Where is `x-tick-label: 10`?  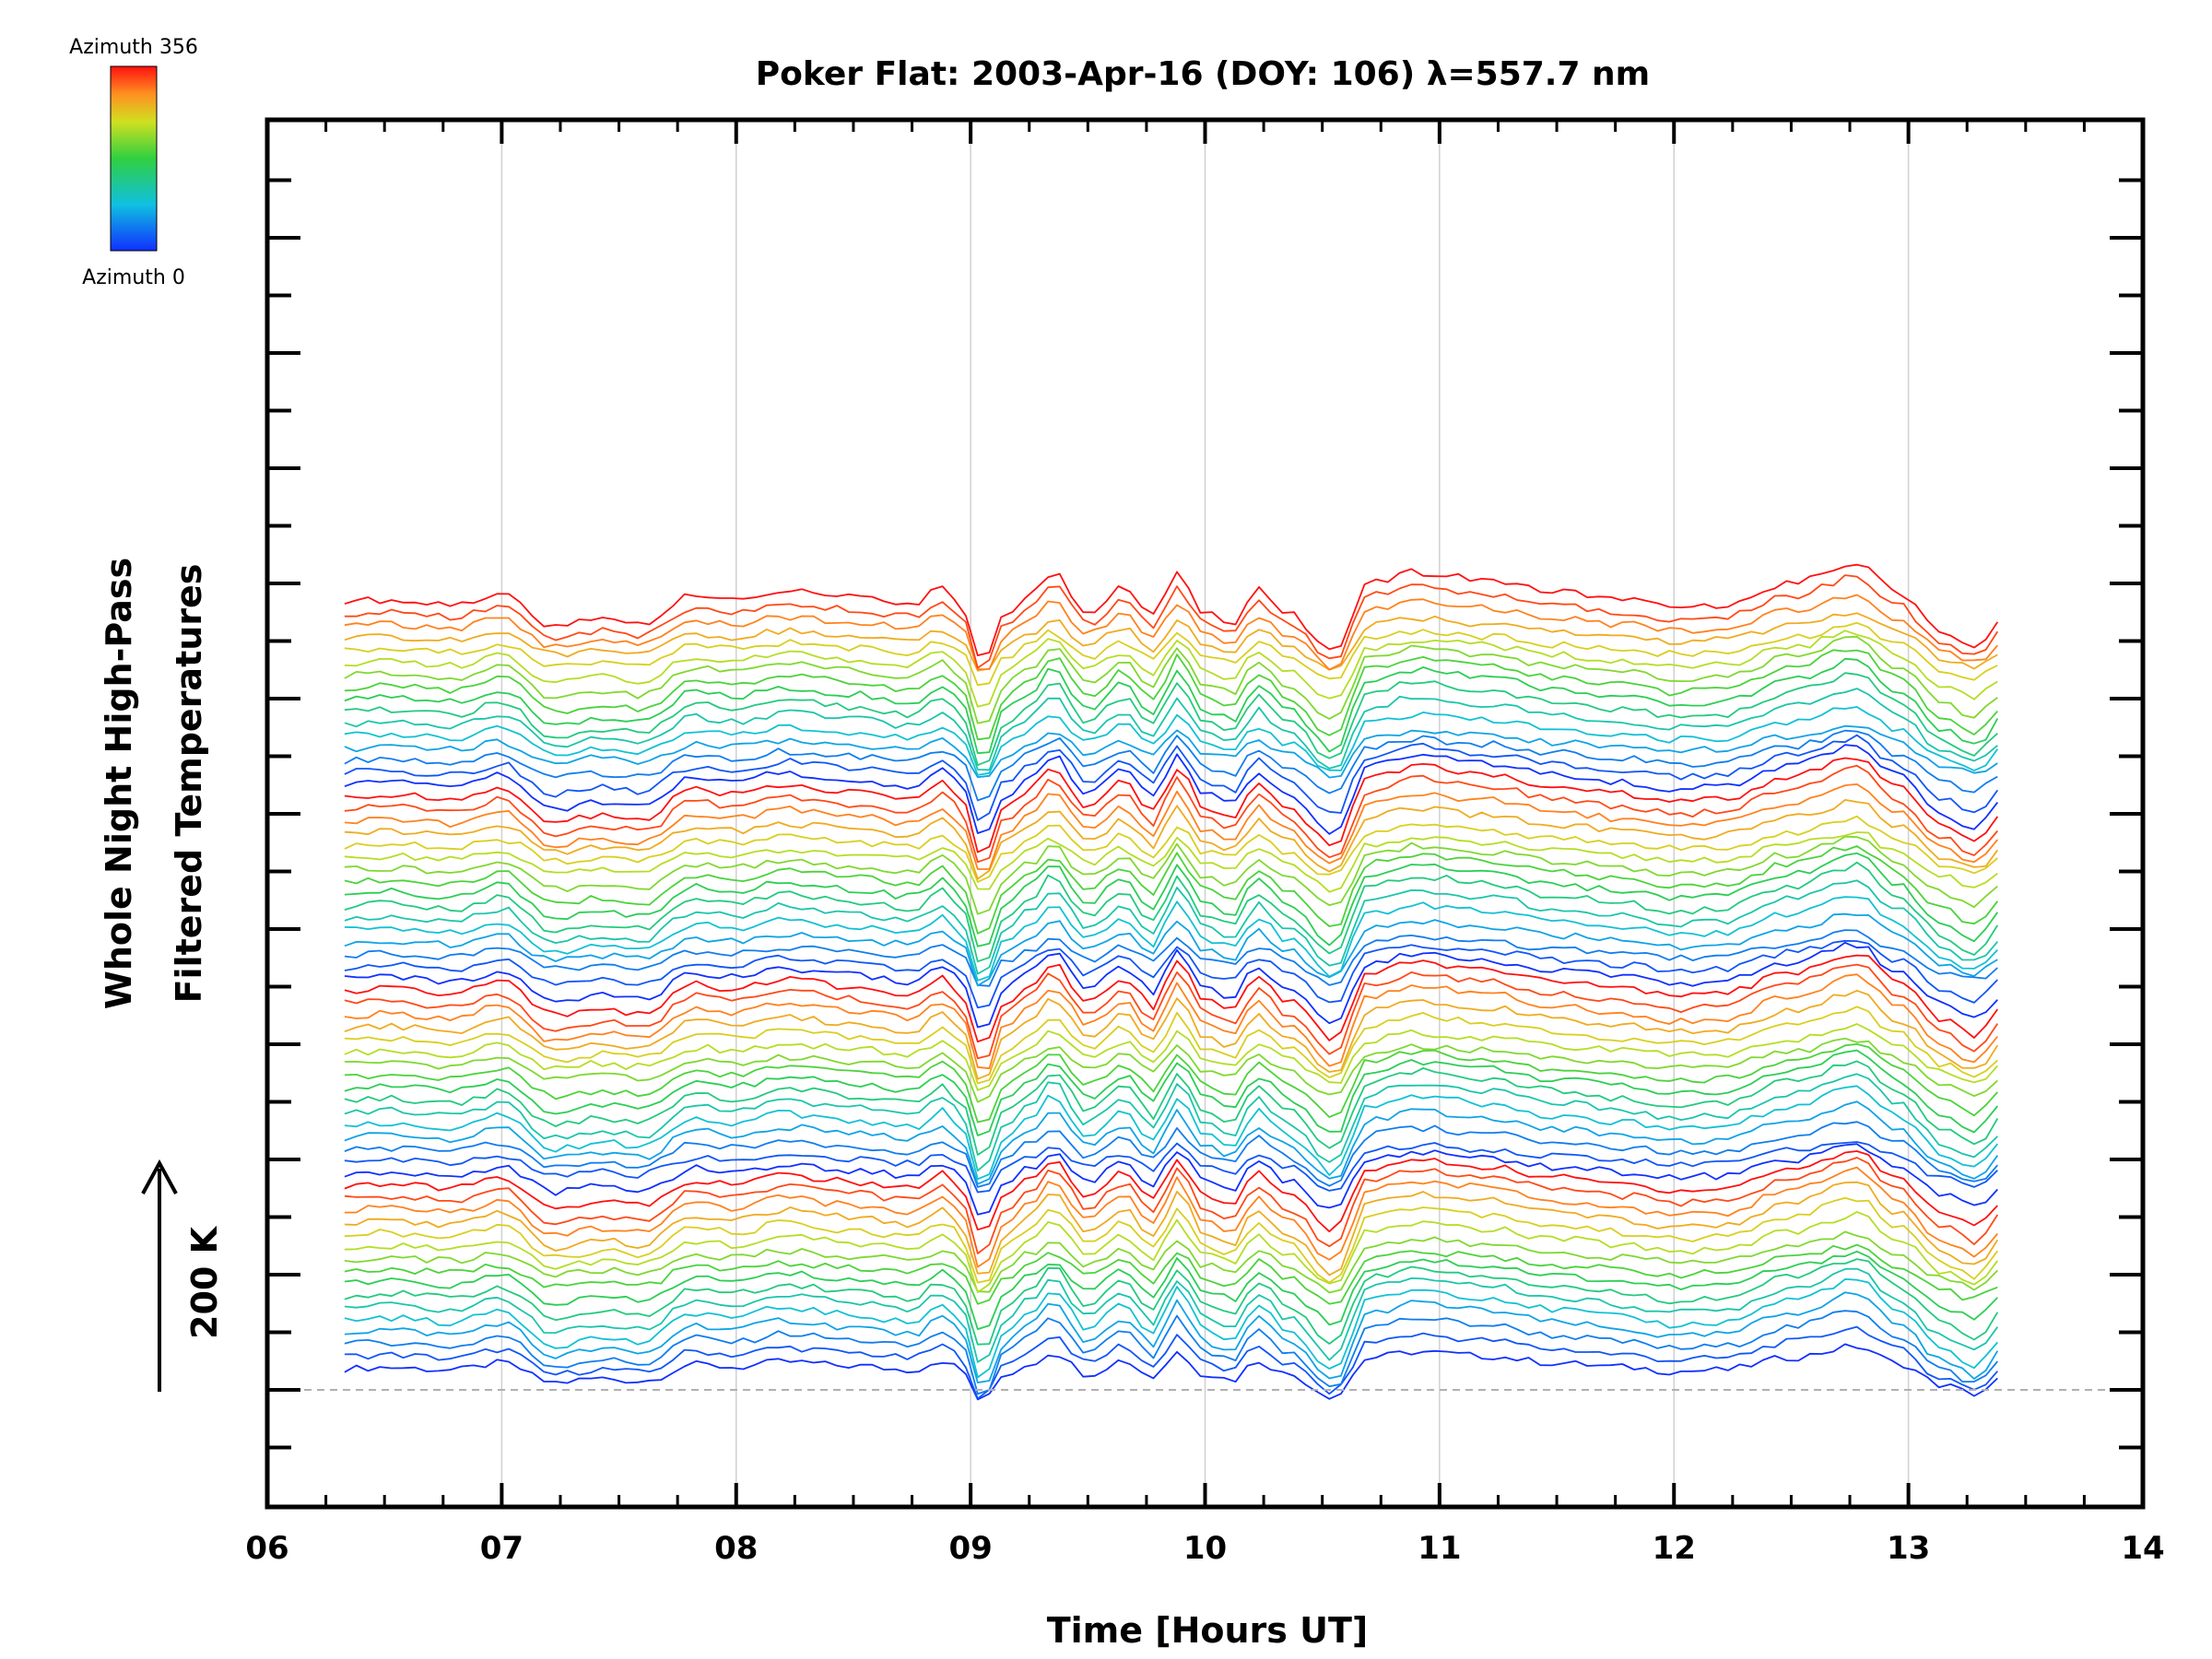 x-tick-label: 10 is located at coordinates (1205, 1548).